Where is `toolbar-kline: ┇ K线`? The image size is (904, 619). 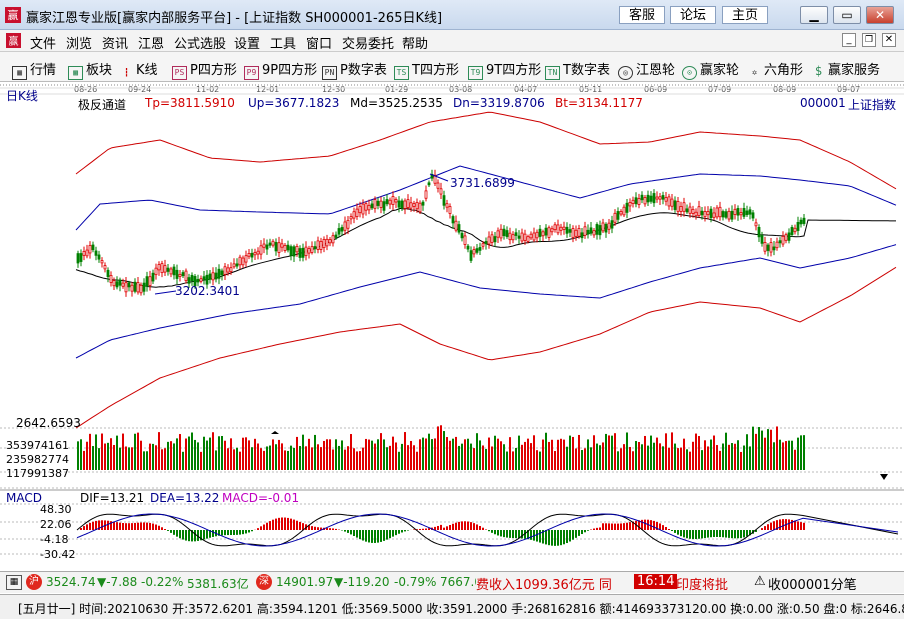 toolbar-kline: ┇ K线 is located at coordinates (138, 69).